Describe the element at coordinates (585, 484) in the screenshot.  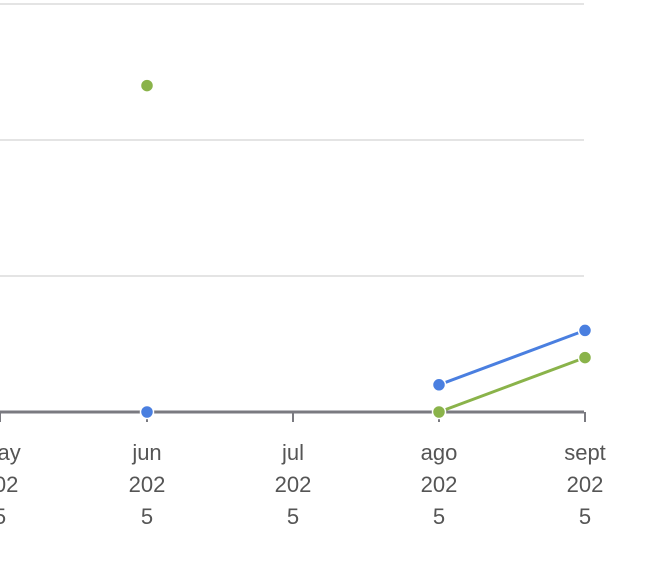
I see `x-tick-label: sept 2025` at that location.